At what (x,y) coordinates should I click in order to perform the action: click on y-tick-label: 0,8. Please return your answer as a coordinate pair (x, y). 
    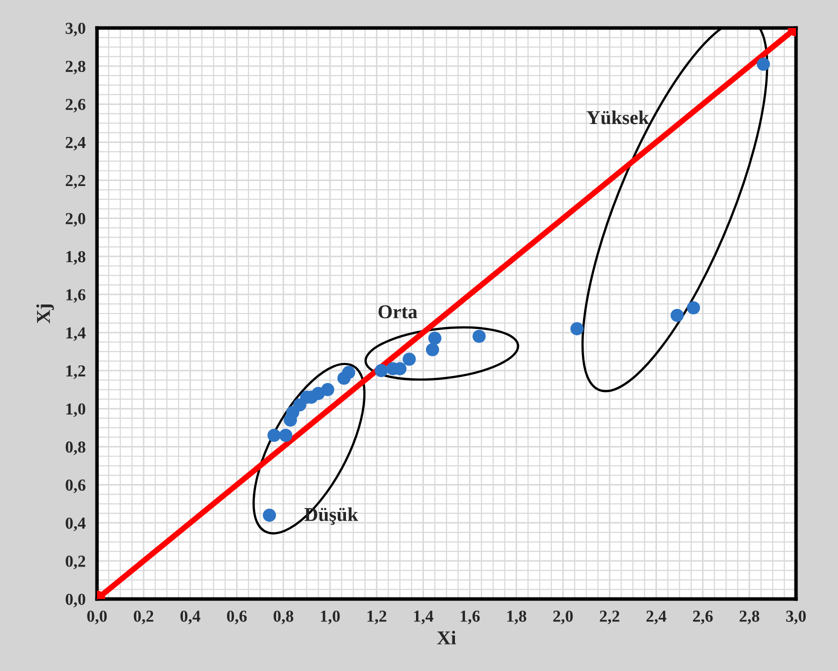
    Looking at the image, I should click on (76, 448).